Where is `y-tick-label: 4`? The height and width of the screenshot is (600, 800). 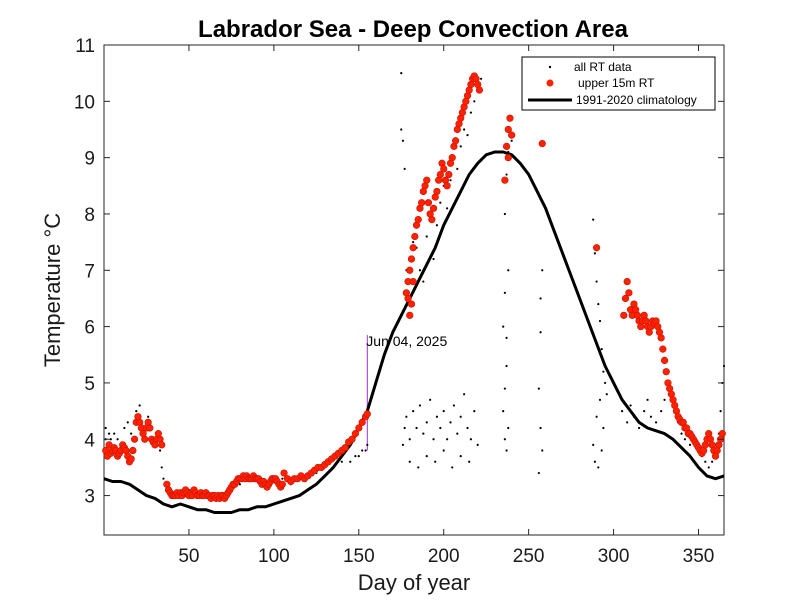 y-tick-label: 4 is located at coordinates (89, 440).